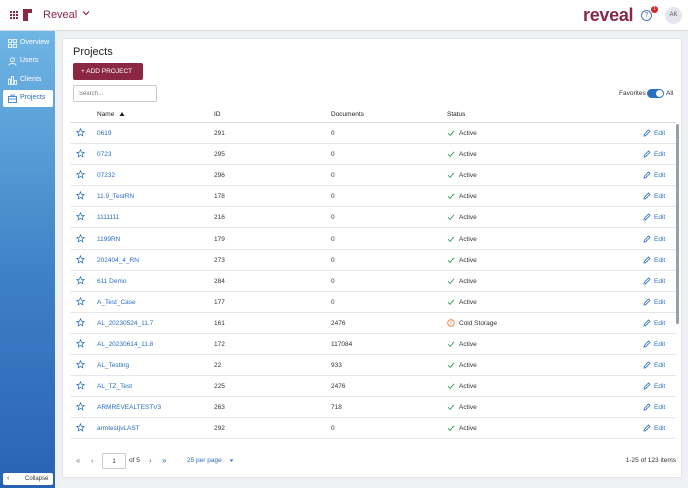 Image resolution: width=688 pixels, height=488 pixels. I want to click on project-name-link: 1111111, so click(108, 218).